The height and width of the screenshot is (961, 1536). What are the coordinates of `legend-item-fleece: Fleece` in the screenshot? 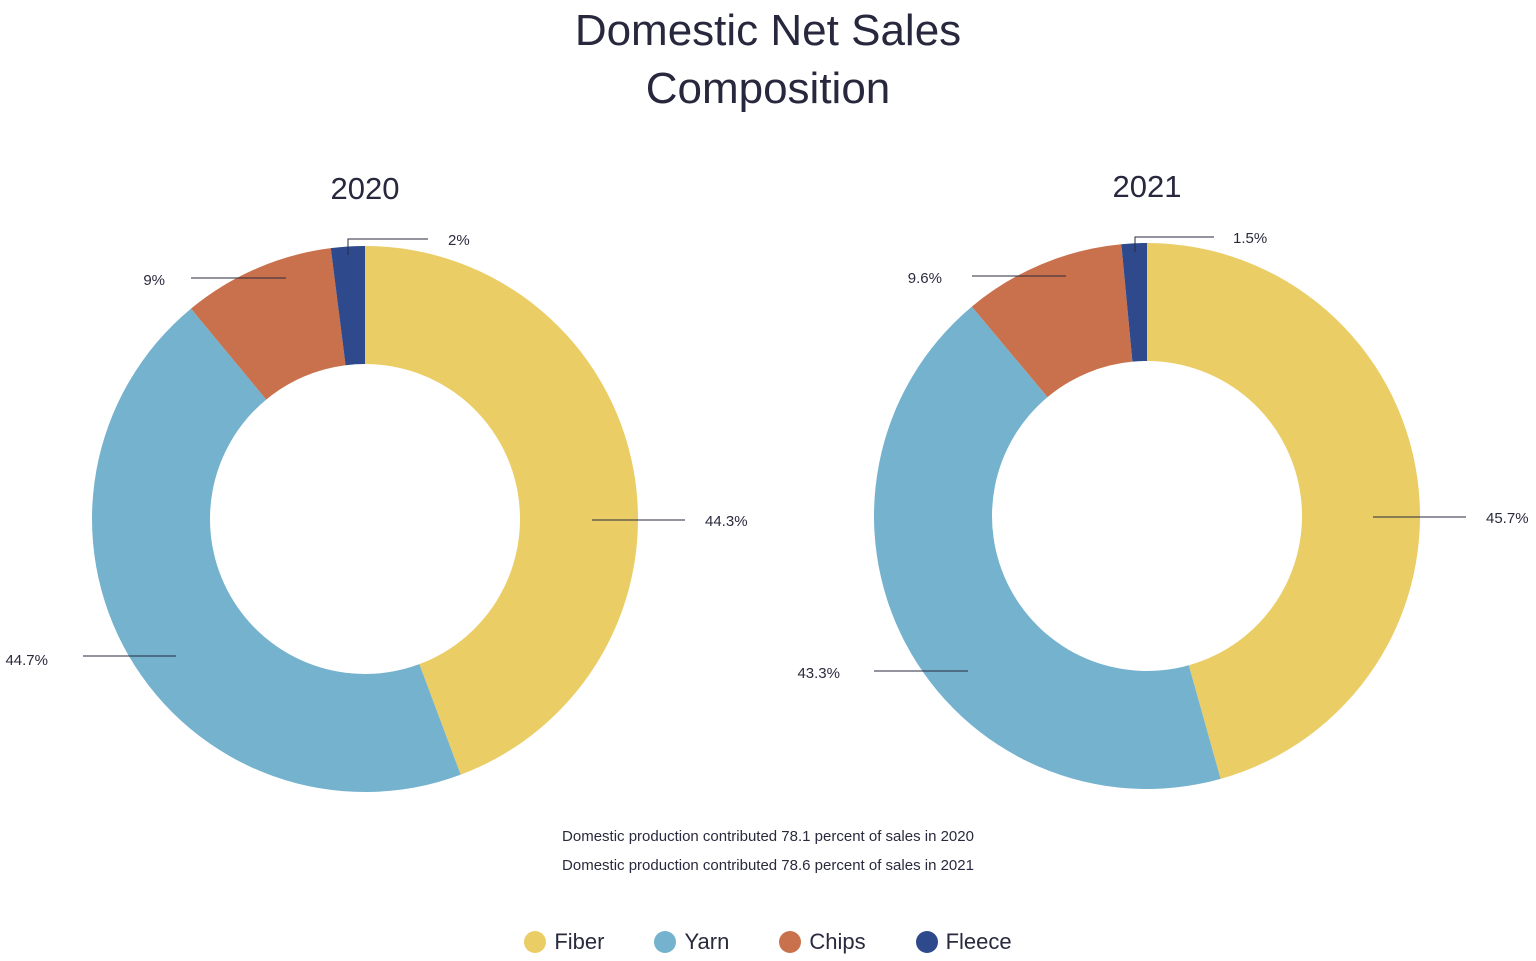 It's located at (963, 942).